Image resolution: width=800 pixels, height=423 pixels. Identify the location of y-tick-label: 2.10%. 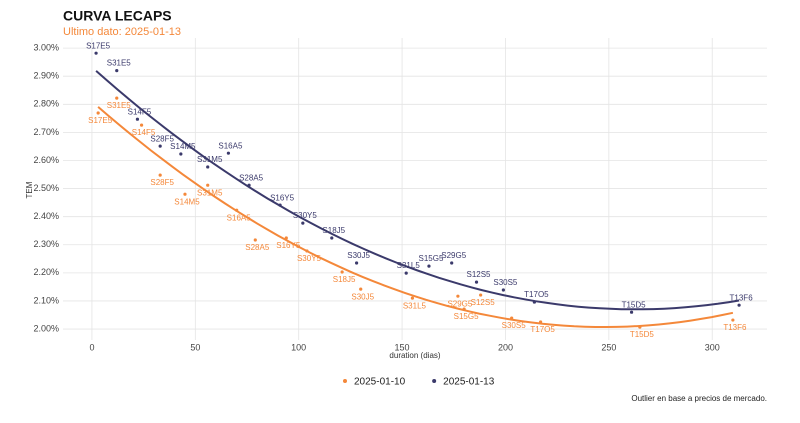
(46, 300).